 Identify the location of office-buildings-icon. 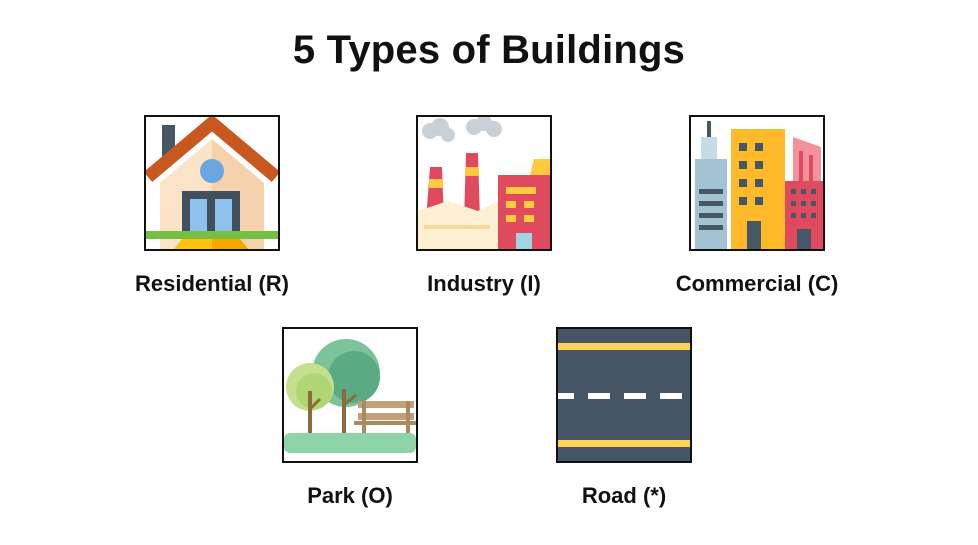
(757, 183).